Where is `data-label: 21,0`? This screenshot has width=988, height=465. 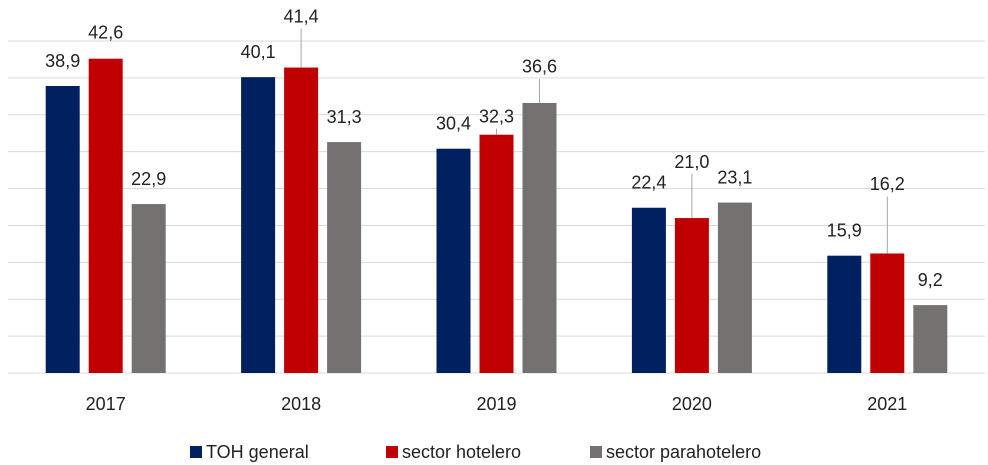 data-label: 21,0 is located at coordinates (691, 162).